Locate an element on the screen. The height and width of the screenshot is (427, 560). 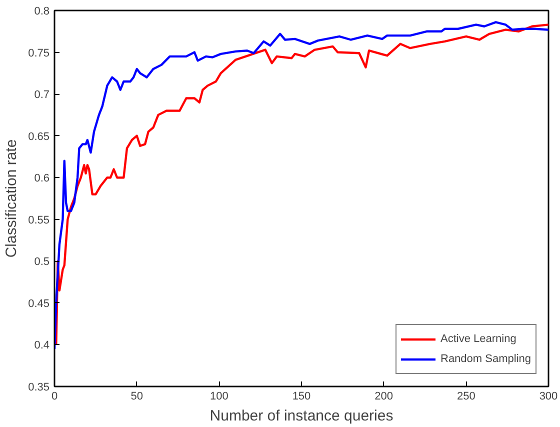
y-tick-label: 0.7 is located at coordinates (42, 95).